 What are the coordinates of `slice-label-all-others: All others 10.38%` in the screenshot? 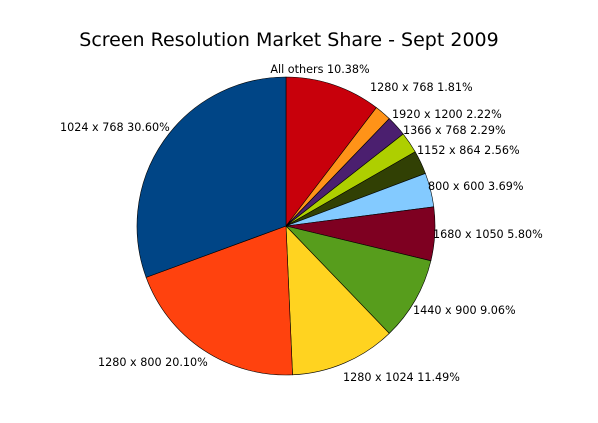 It's located at (320, 69).